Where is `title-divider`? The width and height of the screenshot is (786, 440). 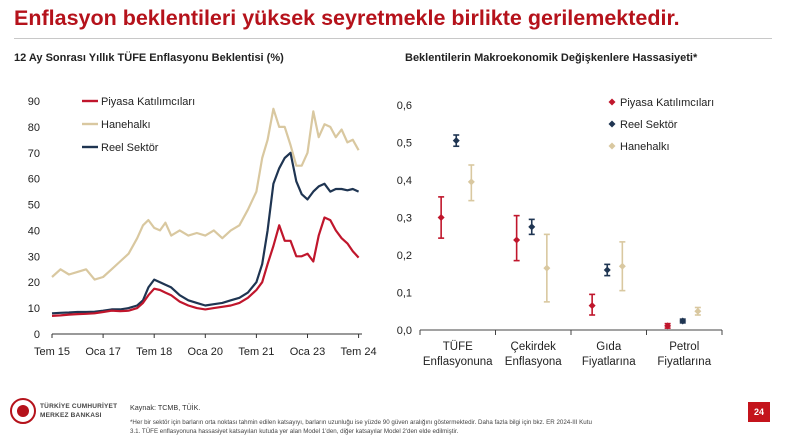 title-divider is located at coordinates (393, 38).